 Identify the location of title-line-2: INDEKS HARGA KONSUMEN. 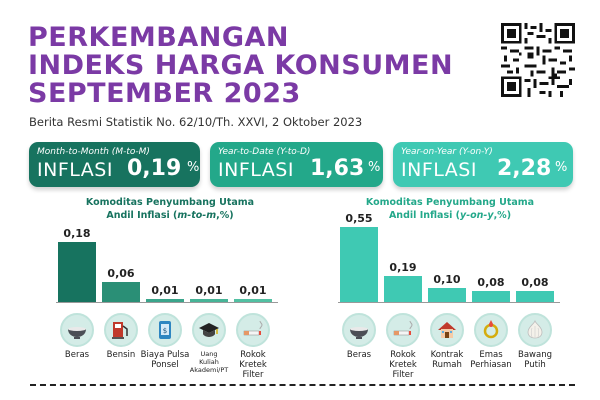
(241, 65).